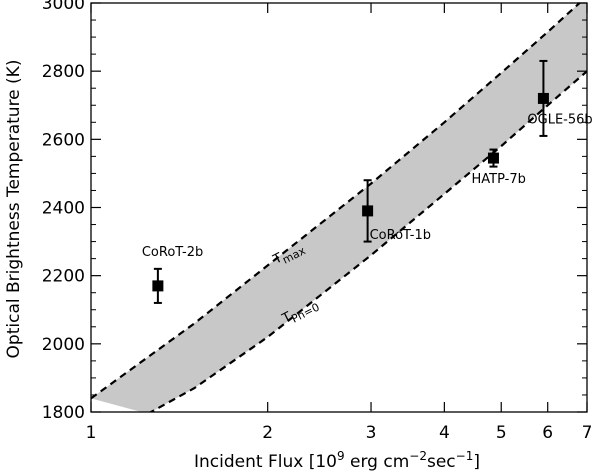 This screenshot has width=599, height=474. What do you see at coordinates (265, 462) in the screenshot?
I see `x-axis-title-main: Incident Flux [10` at bounding box center [265, 462].